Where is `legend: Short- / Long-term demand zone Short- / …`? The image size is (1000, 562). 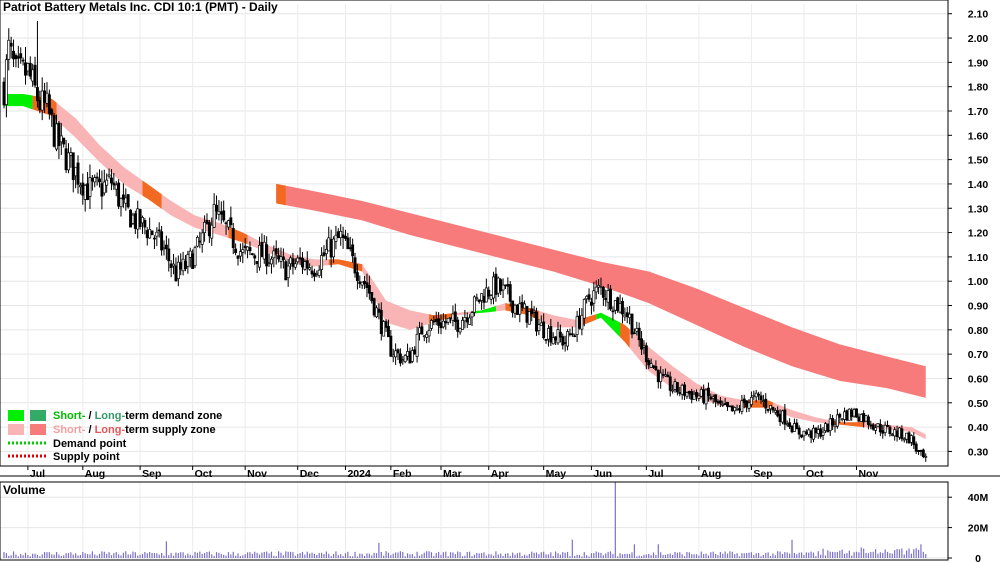 legend: Short- / Long-term demand zone Short- / … is located at coordinates (115, 436).